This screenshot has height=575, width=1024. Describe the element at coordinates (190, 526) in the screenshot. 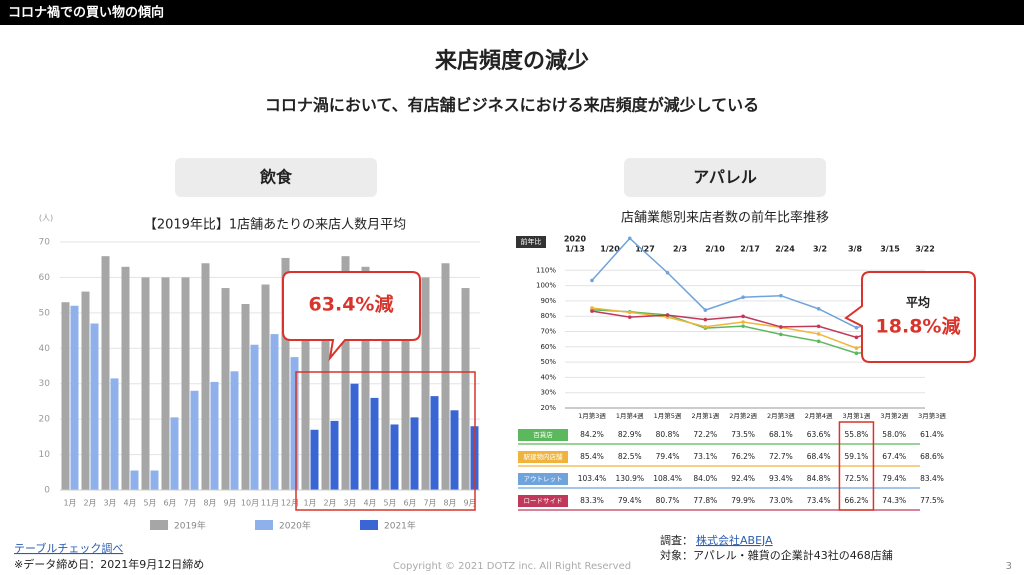

I see `legend-label: 2019年` at that location.